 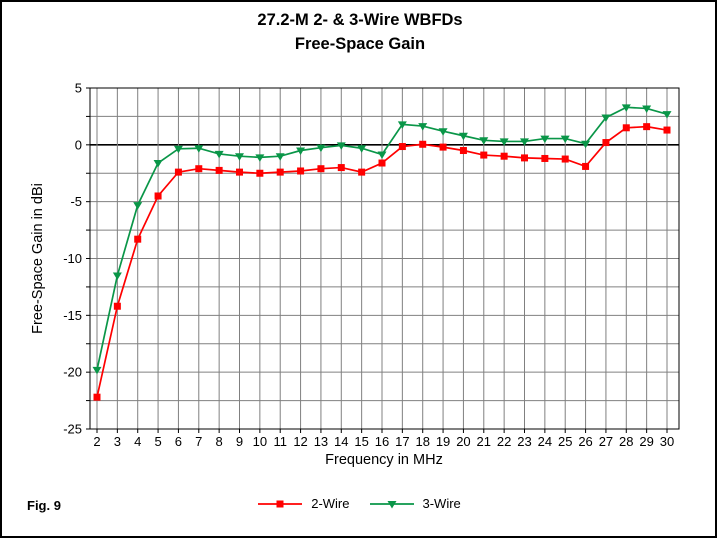 What do you see at coordinates (78, 88) in the screenshot?
I see `y-tick-label: 5` at bounding box center [78, 88].